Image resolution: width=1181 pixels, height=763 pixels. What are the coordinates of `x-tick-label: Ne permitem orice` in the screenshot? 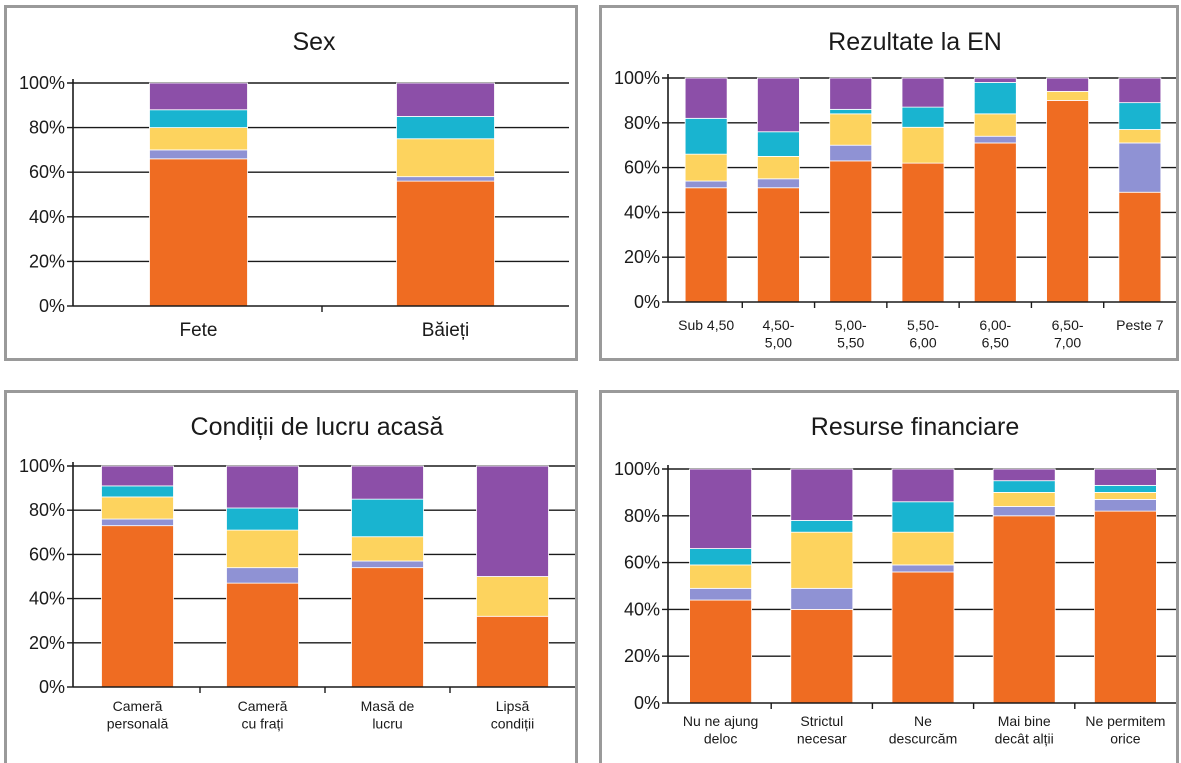 It's located at (1125, 730).